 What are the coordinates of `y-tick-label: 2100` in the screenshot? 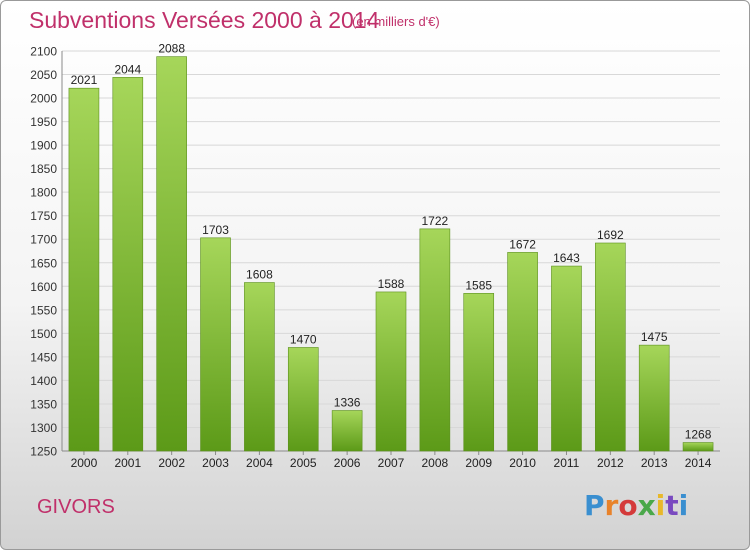 It's located at (43, 52).